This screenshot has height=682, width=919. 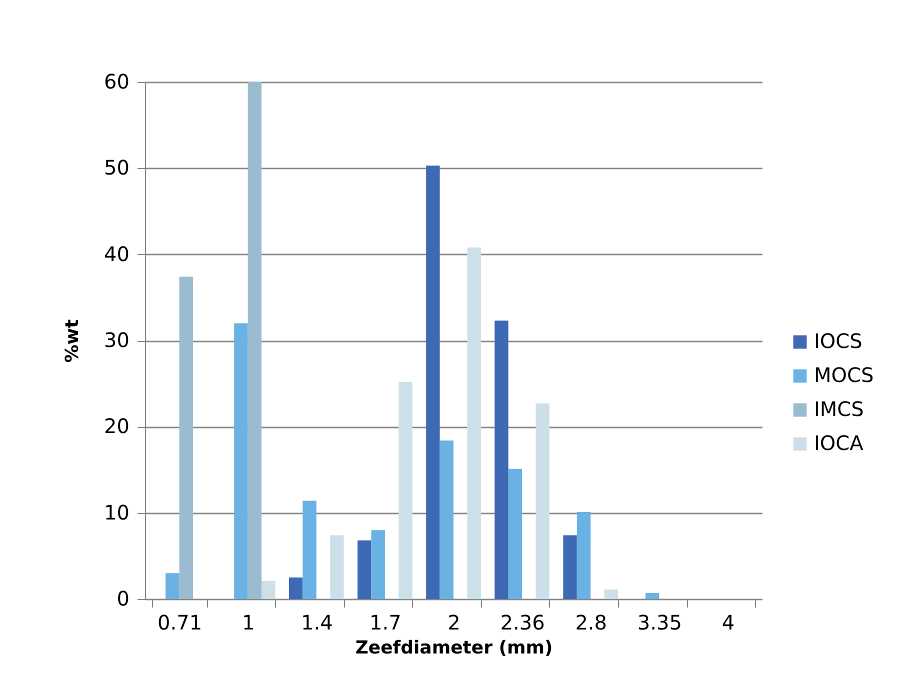 I want to click on x-tick-label: 4, so click(x=728, y=622).